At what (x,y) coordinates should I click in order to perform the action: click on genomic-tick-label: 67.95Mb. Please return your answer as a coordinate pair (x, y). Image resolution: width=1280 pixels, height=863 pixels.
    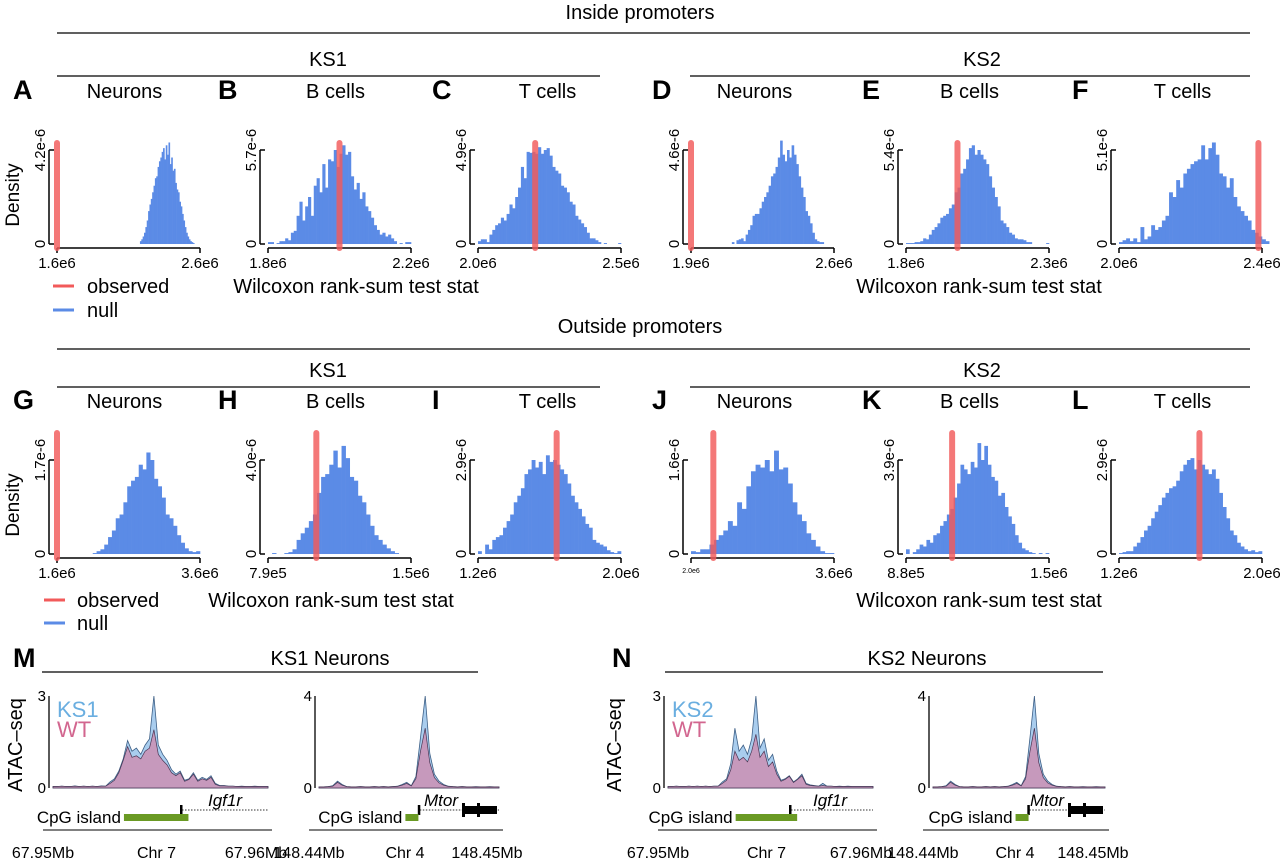
    Looking at the image, I should click on (658, 853).